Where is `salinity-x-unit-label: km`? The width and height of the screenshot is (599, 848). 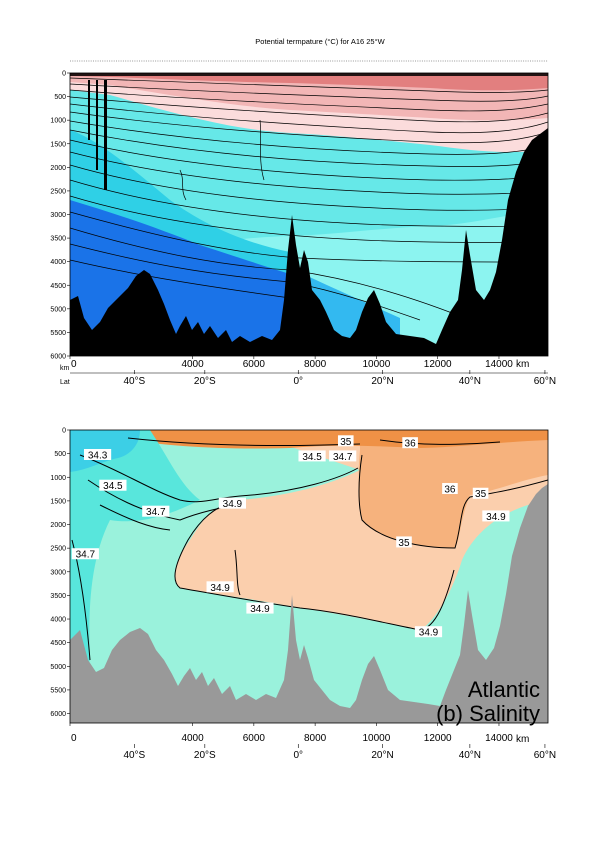
salinity-x-unit-label: km is located at coordinates (522, 739).